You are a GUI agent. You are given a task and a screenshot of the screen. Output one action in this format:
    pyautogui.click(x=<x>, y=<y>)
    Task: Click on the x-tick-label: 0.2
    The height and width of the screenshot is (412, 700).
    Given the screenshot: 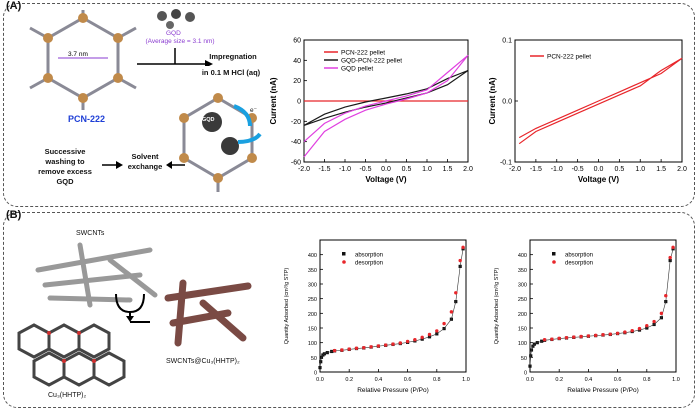 What is the action you would take?
    pyautogui.click(x=559, y=380)
    